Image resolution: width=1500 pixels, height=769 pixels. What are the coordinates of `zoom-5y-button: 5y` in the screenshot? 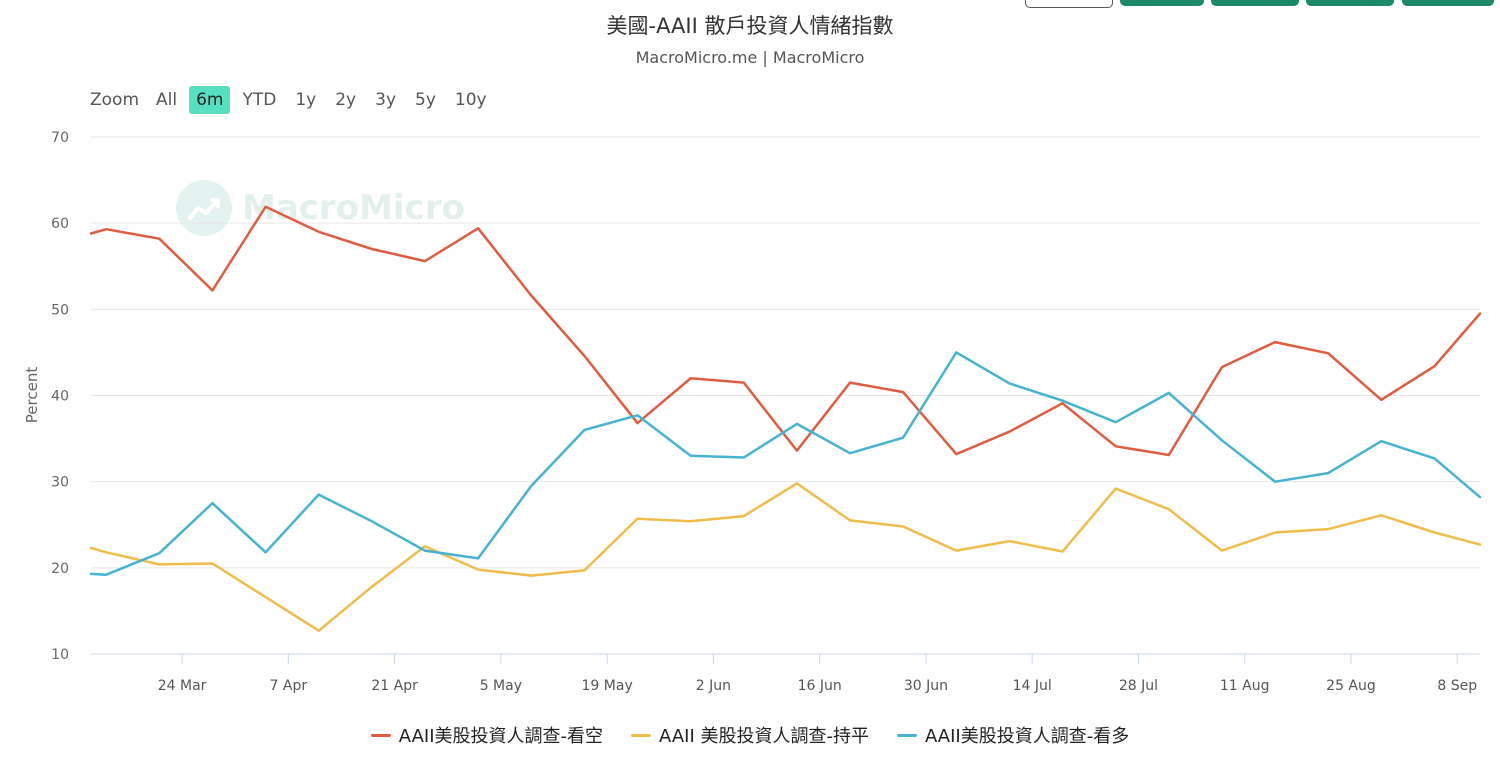 It's located at (425, 100).